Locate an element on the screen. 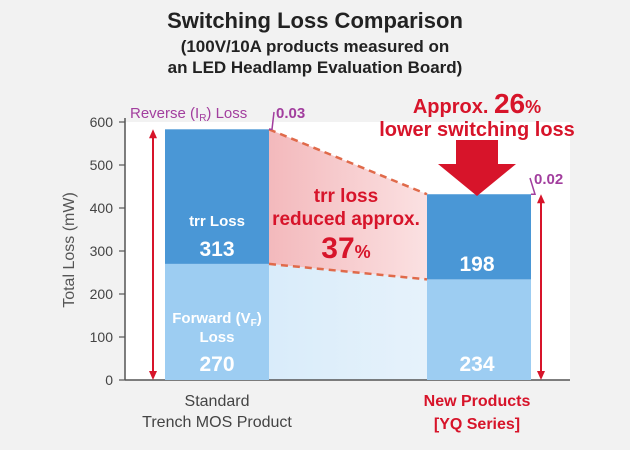 This screenshot has width=630, height=450. forward-comparison-band is located at coordinates (348, 321).